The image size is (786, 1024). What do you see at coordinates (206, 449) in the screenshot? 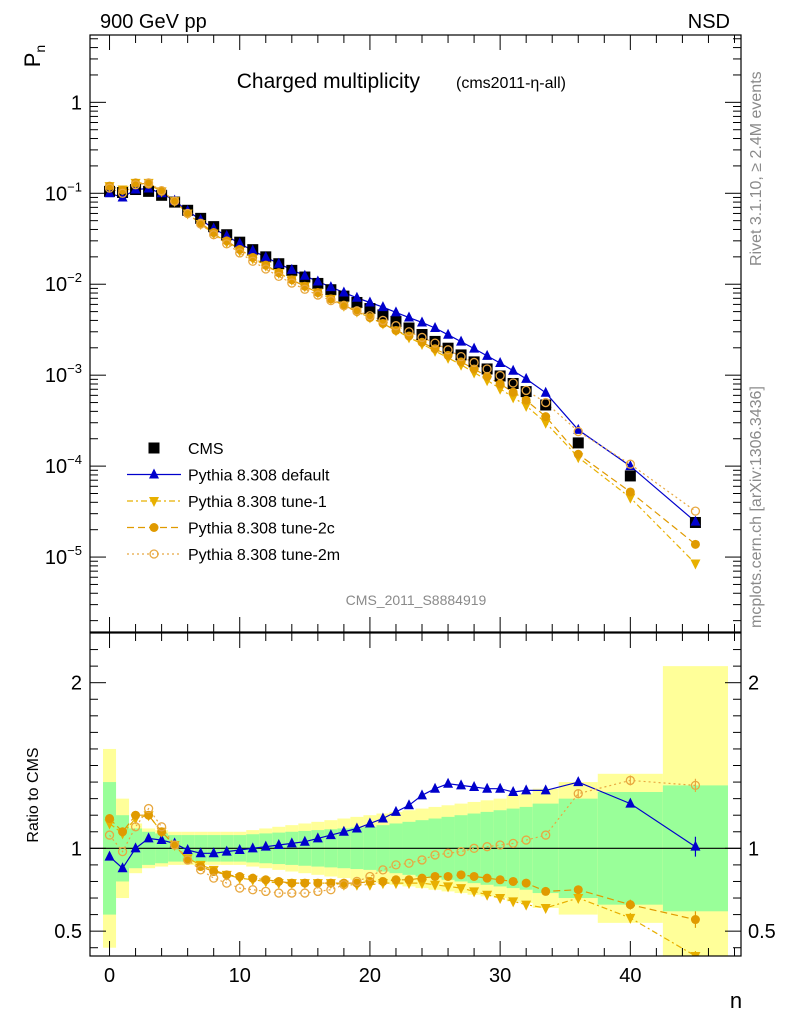
I see `legend-label: CMS` at bounding box center [206, 449].